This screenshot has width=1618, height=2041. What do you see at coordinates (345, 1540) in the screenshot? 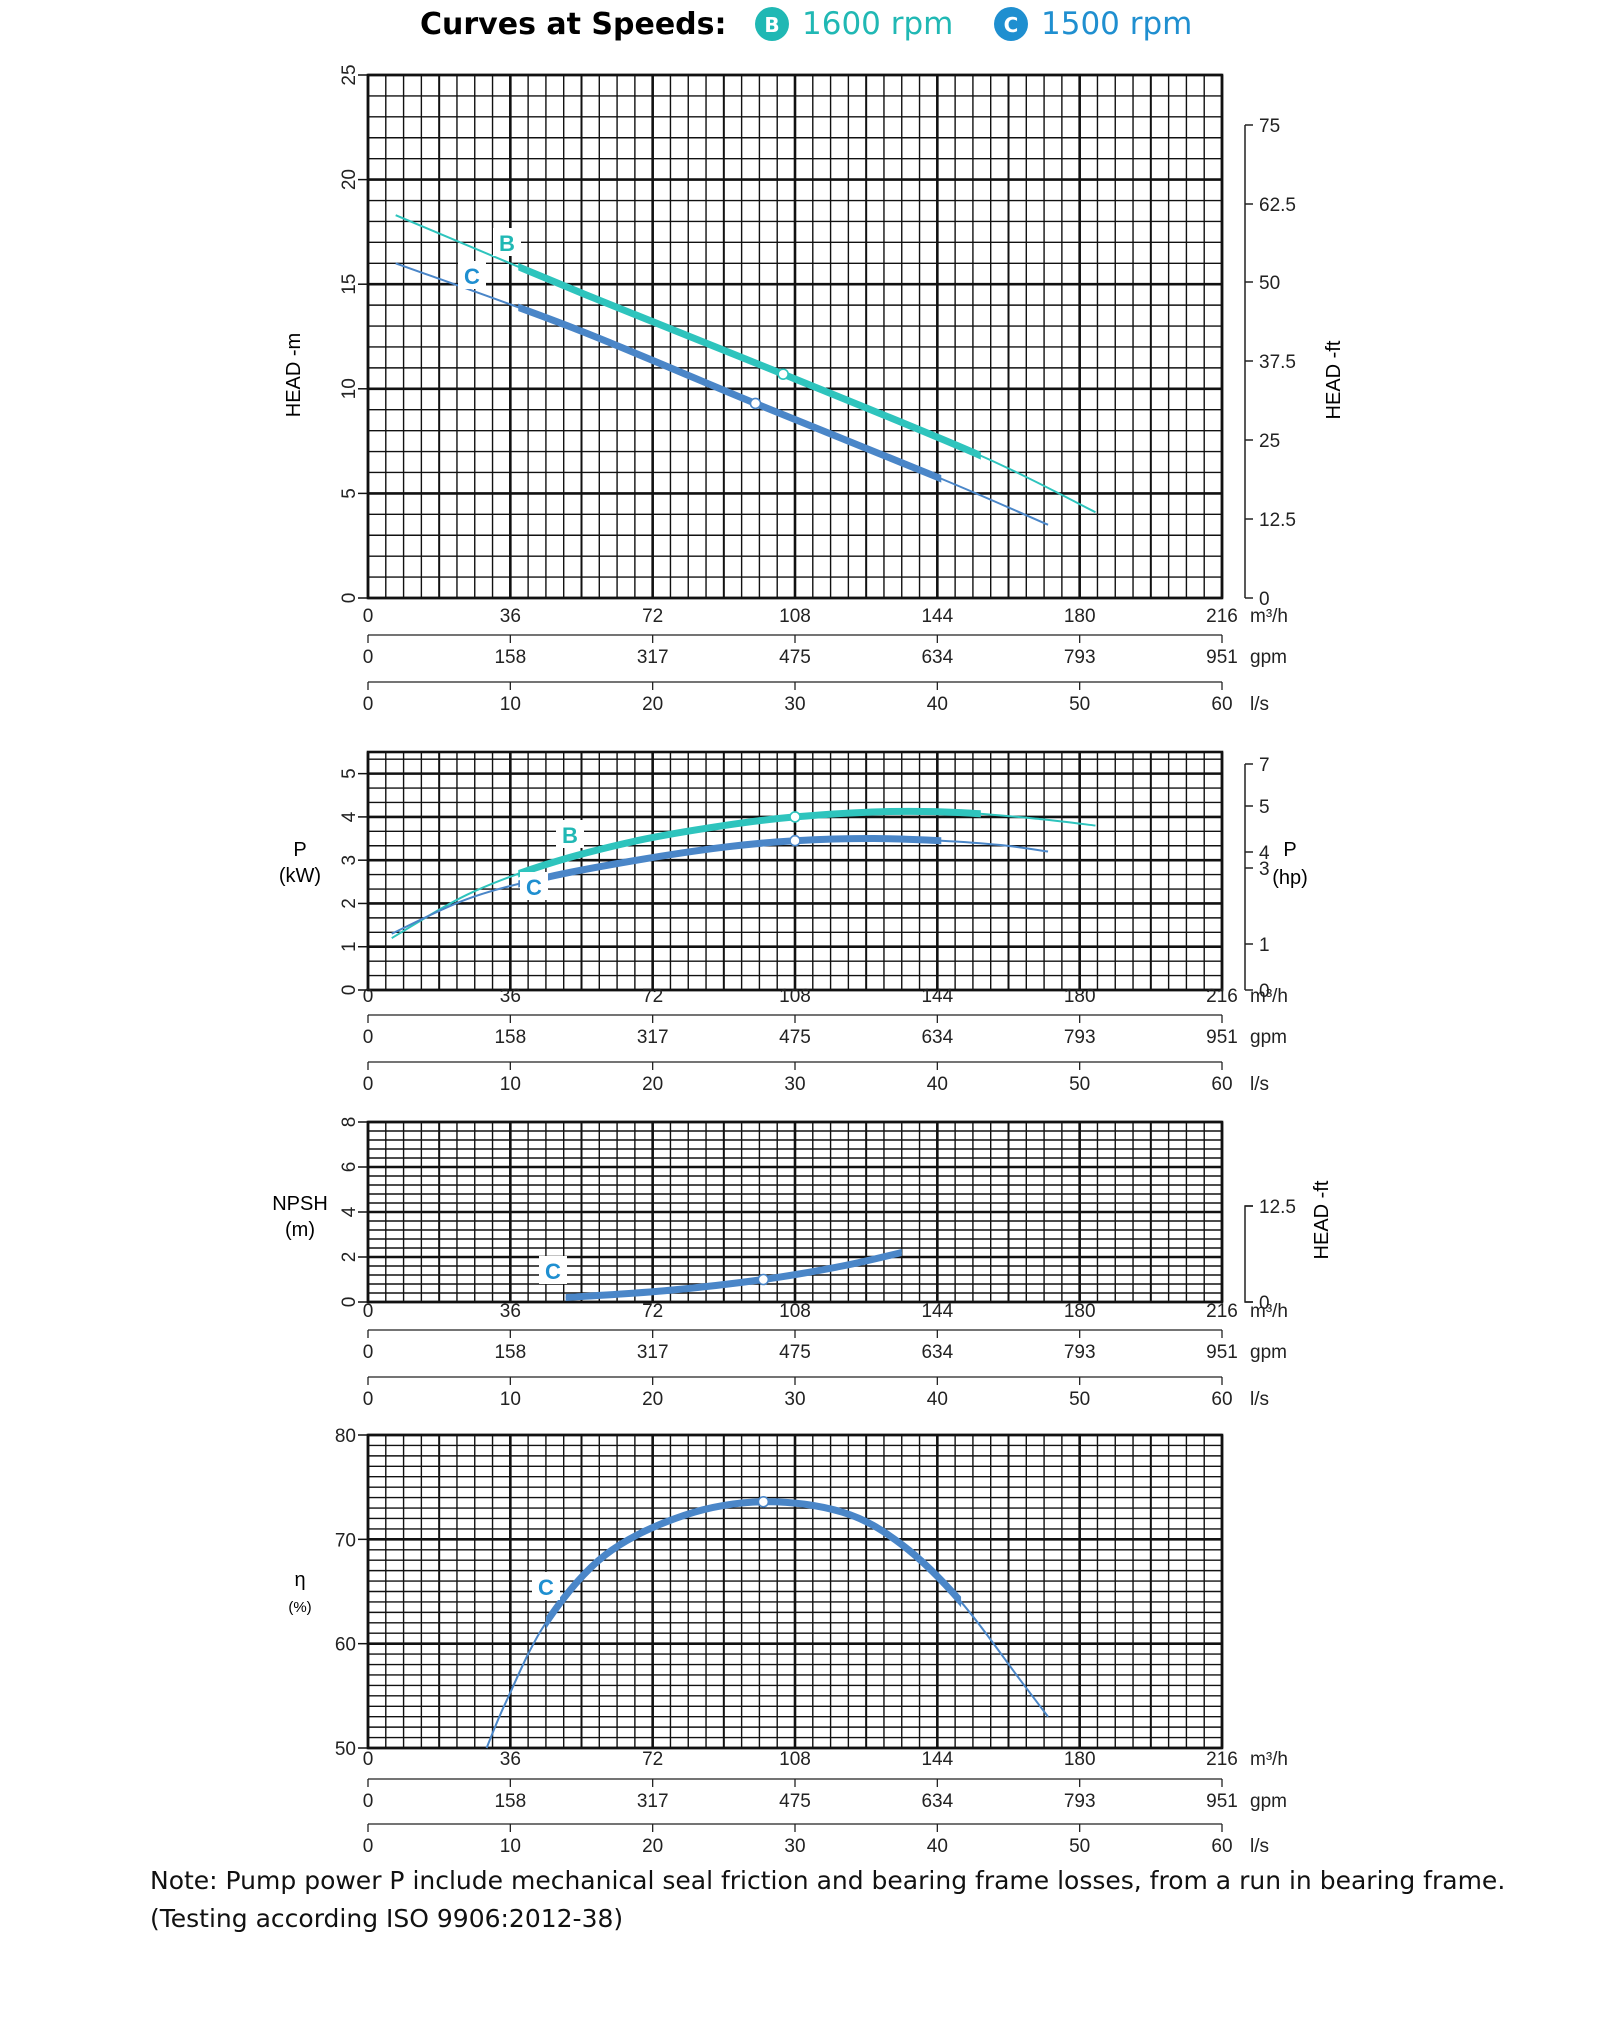
I see `y-tick-label: 70` at bounding box center [345, 1540].